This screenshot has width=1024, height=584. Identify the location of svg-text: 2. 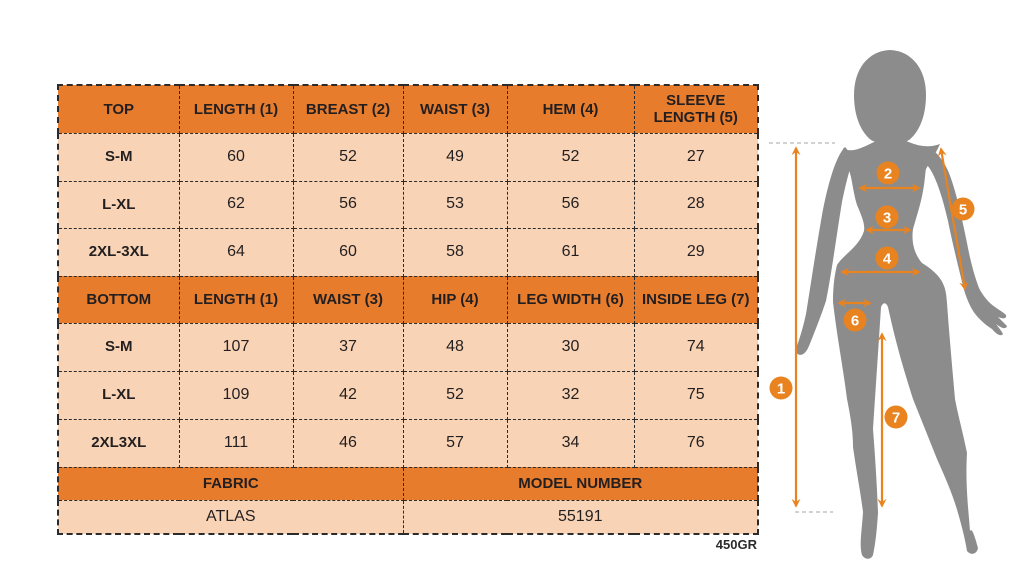
(888, 174).